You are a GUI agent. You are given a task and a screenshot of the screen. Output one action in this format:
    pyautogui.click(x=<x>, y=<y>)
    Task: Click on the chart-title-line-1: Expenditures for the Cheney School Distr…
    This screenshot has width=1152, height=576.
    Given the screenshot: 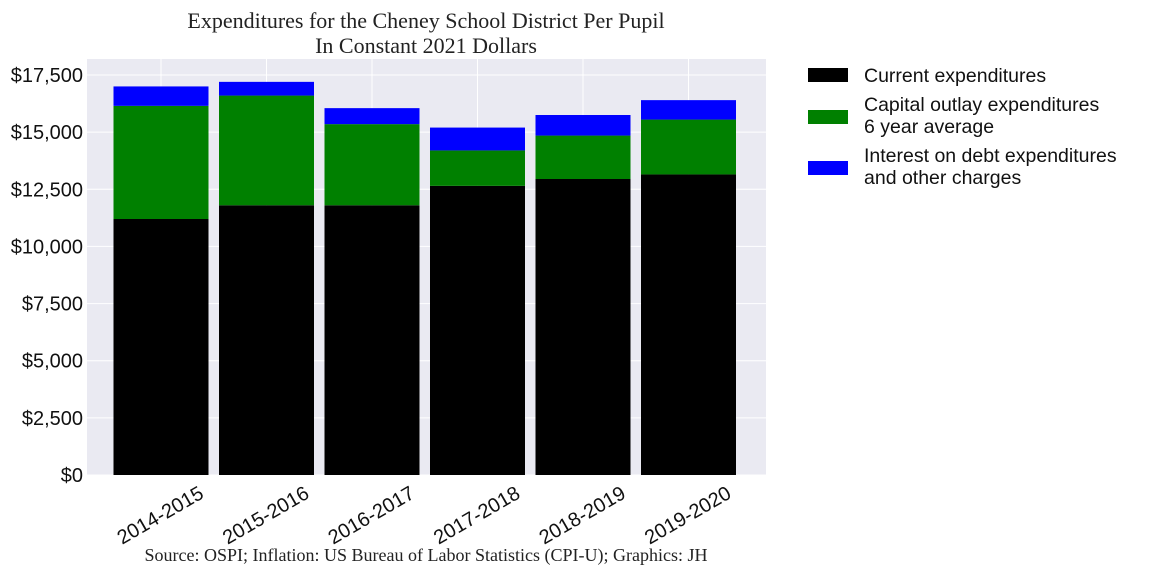 What is the action you would take?
    pyautogui.click(x=425, y=20)
    